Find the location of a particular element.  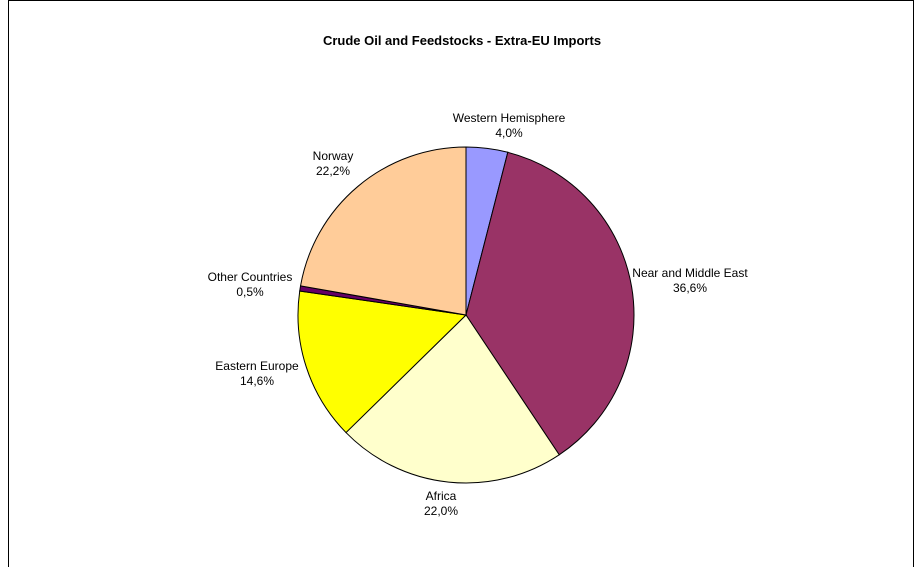

slice-label-africa: Africa 22,0% is located at coordinates (441, 503).